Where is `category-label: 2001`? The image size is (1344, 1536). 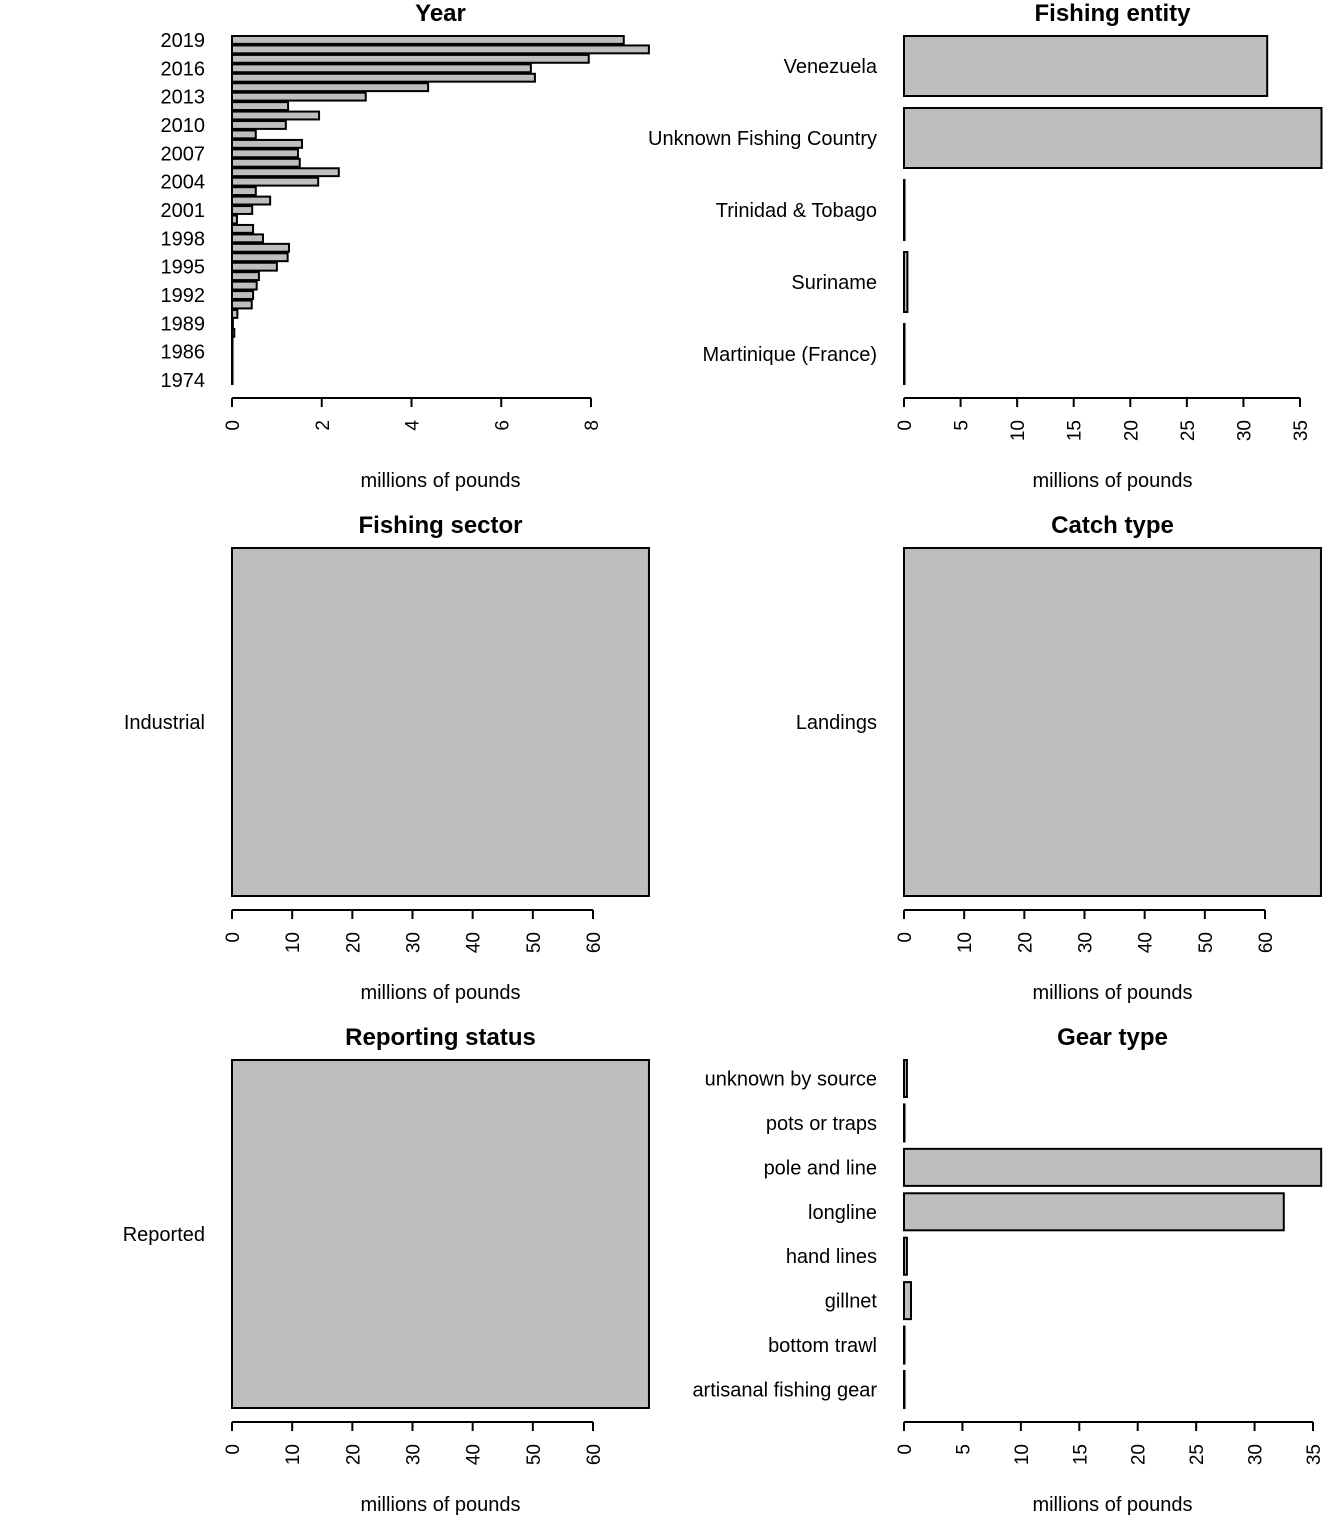
category-label: 2001 is located at coordinates (183, 211).